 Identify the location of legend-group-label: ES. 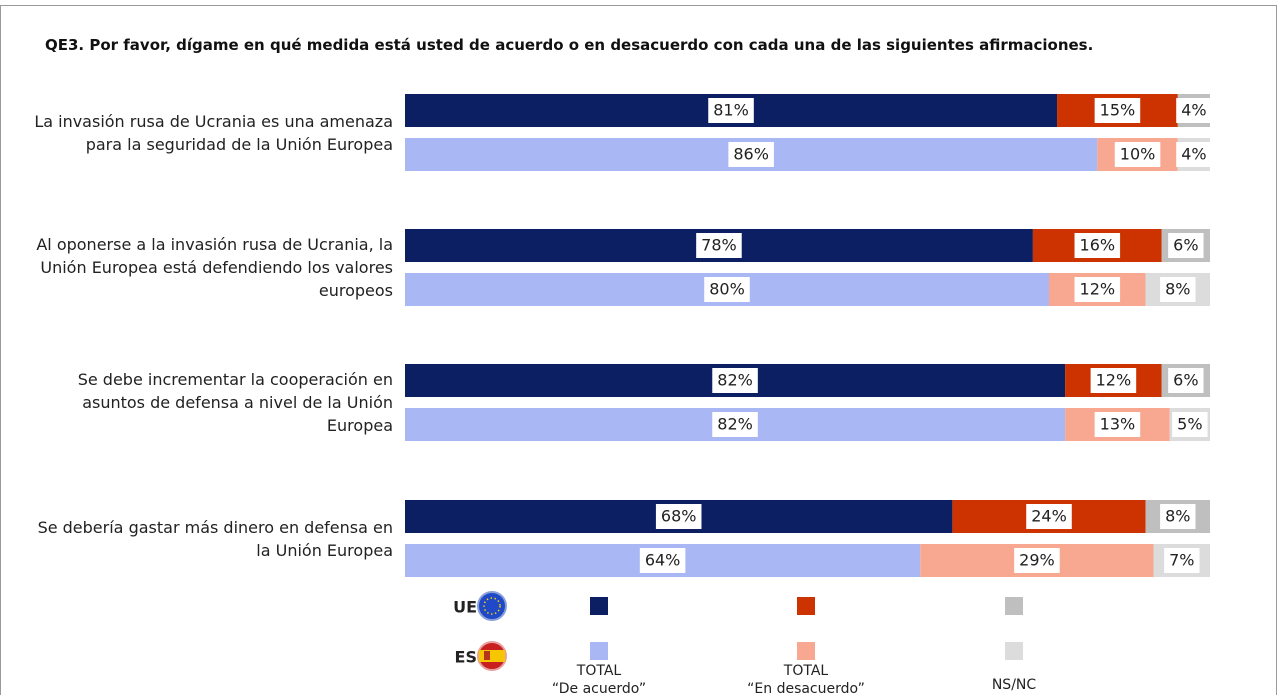
(466, 657).